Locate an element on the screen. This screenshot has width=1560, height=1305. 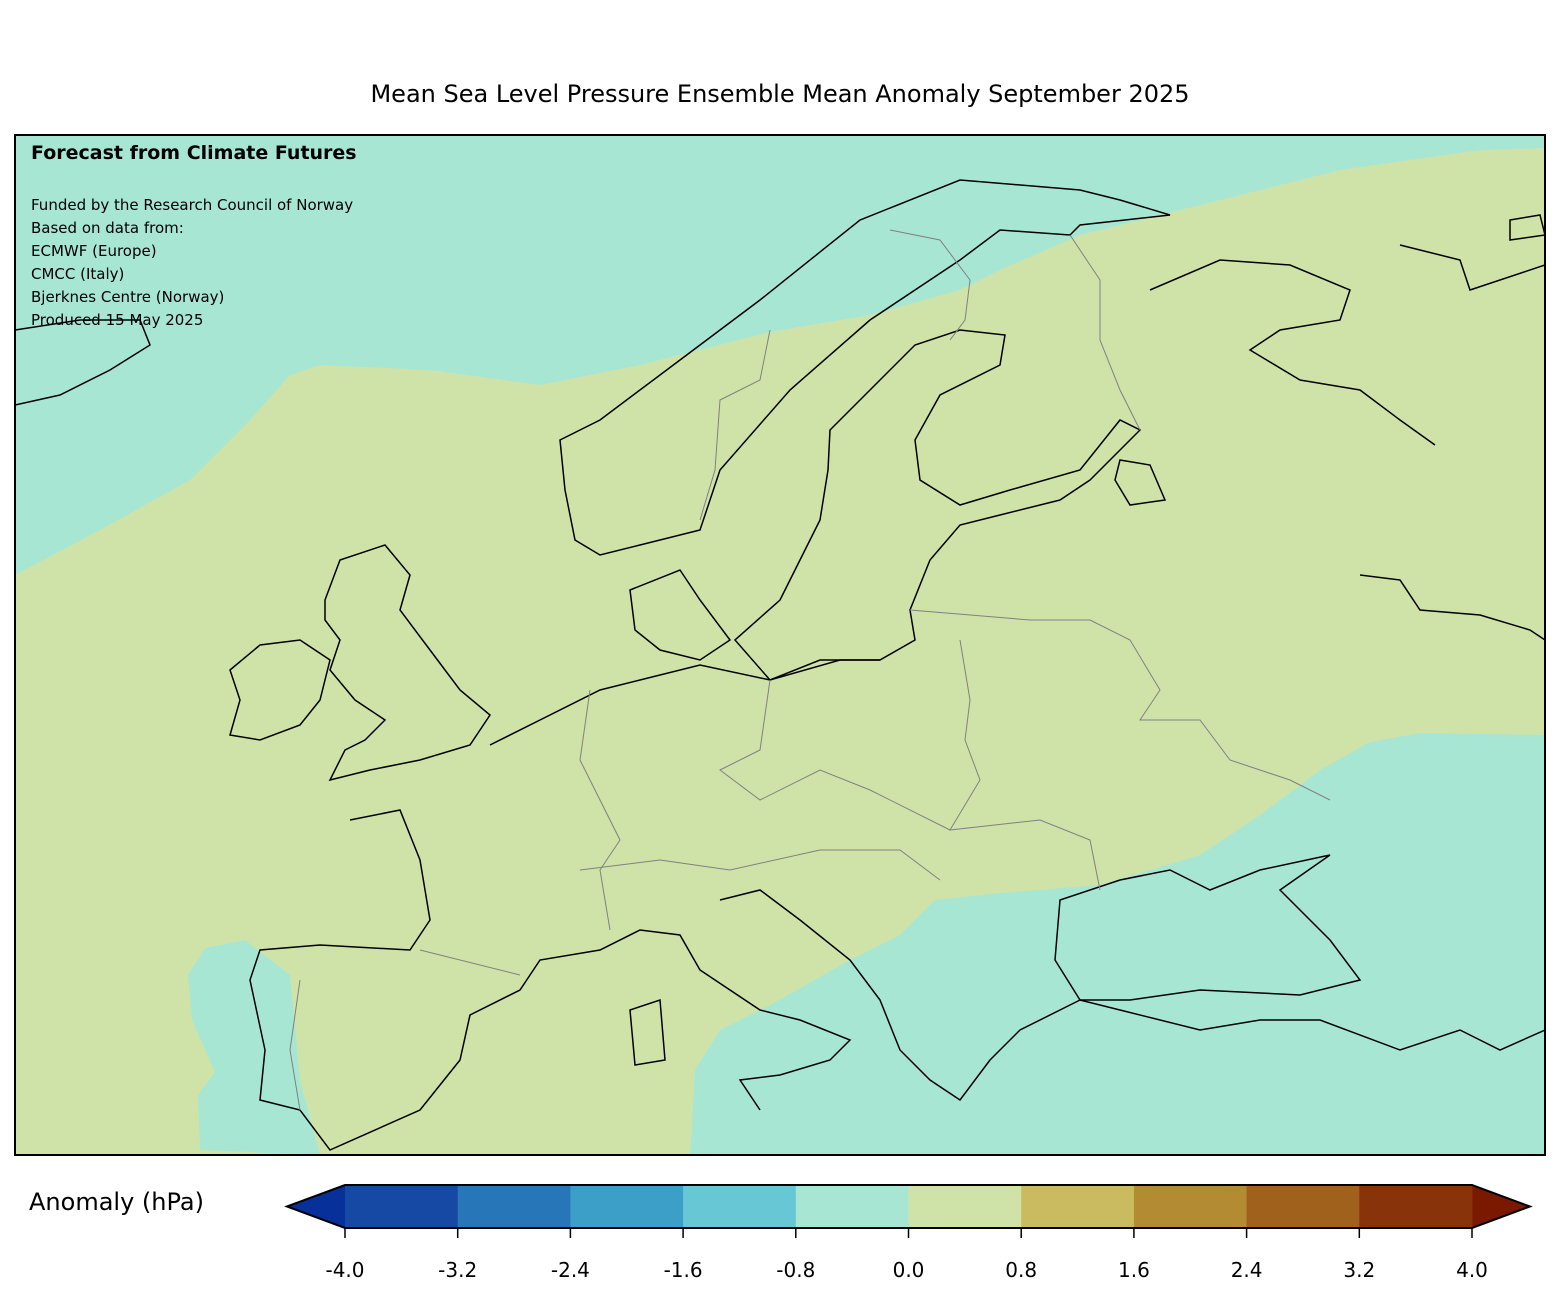
annotation-heading: Forecast from Climate Futures is located at coordinates (194, 153).